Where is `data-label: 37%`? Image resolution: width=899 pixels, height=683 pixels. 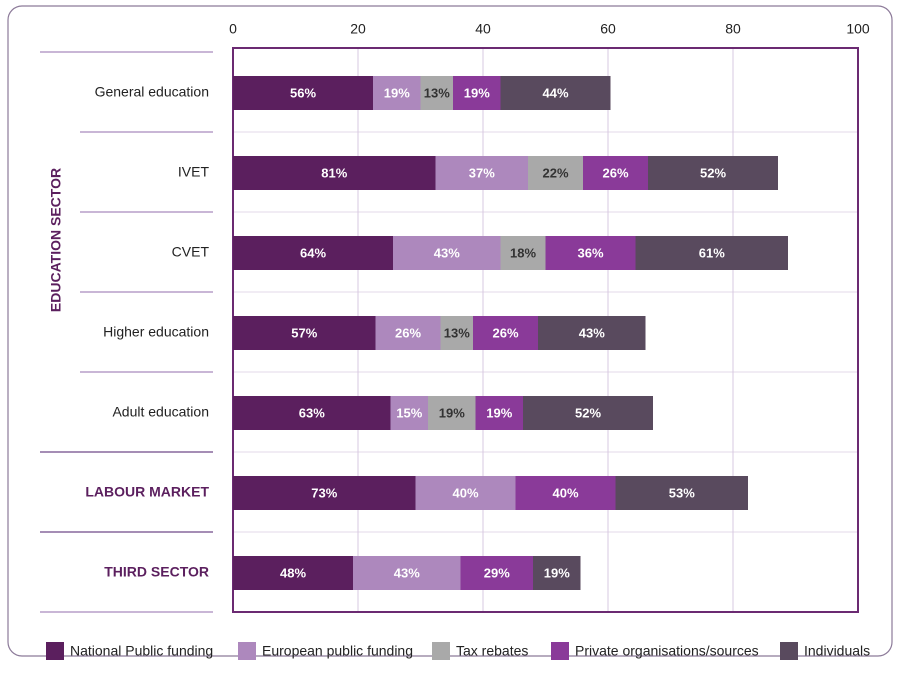 data-label: 37% is located at coordinates (482, 172).